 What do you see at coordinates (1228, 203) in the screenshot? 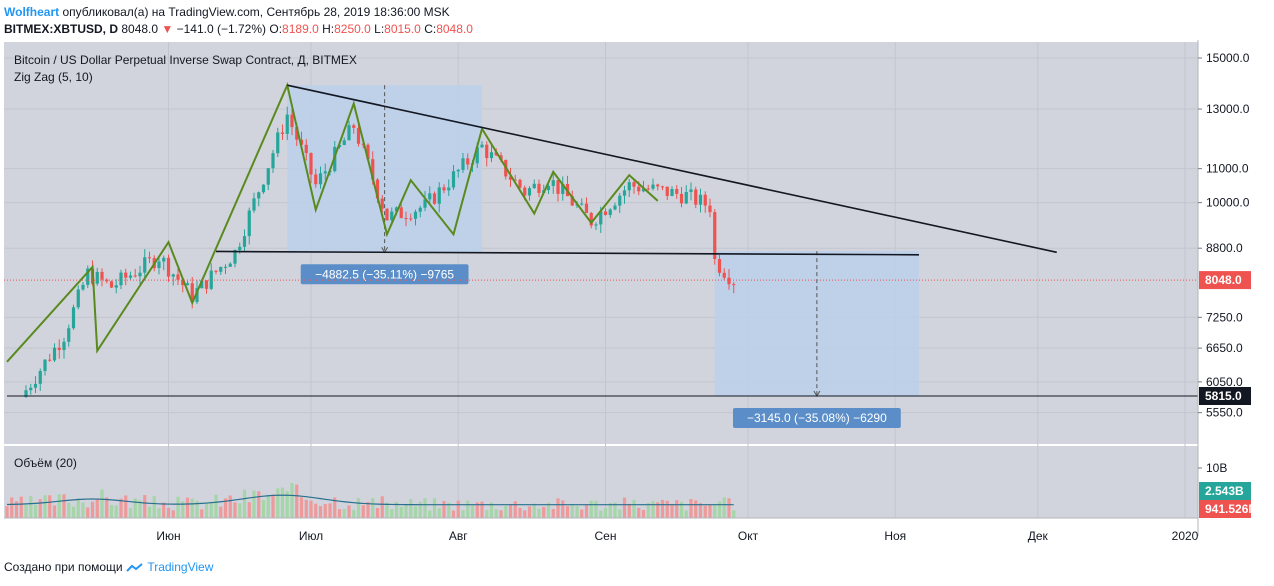
I see `y-tick-label: 10000.0` at bounding box center [1228, 203].